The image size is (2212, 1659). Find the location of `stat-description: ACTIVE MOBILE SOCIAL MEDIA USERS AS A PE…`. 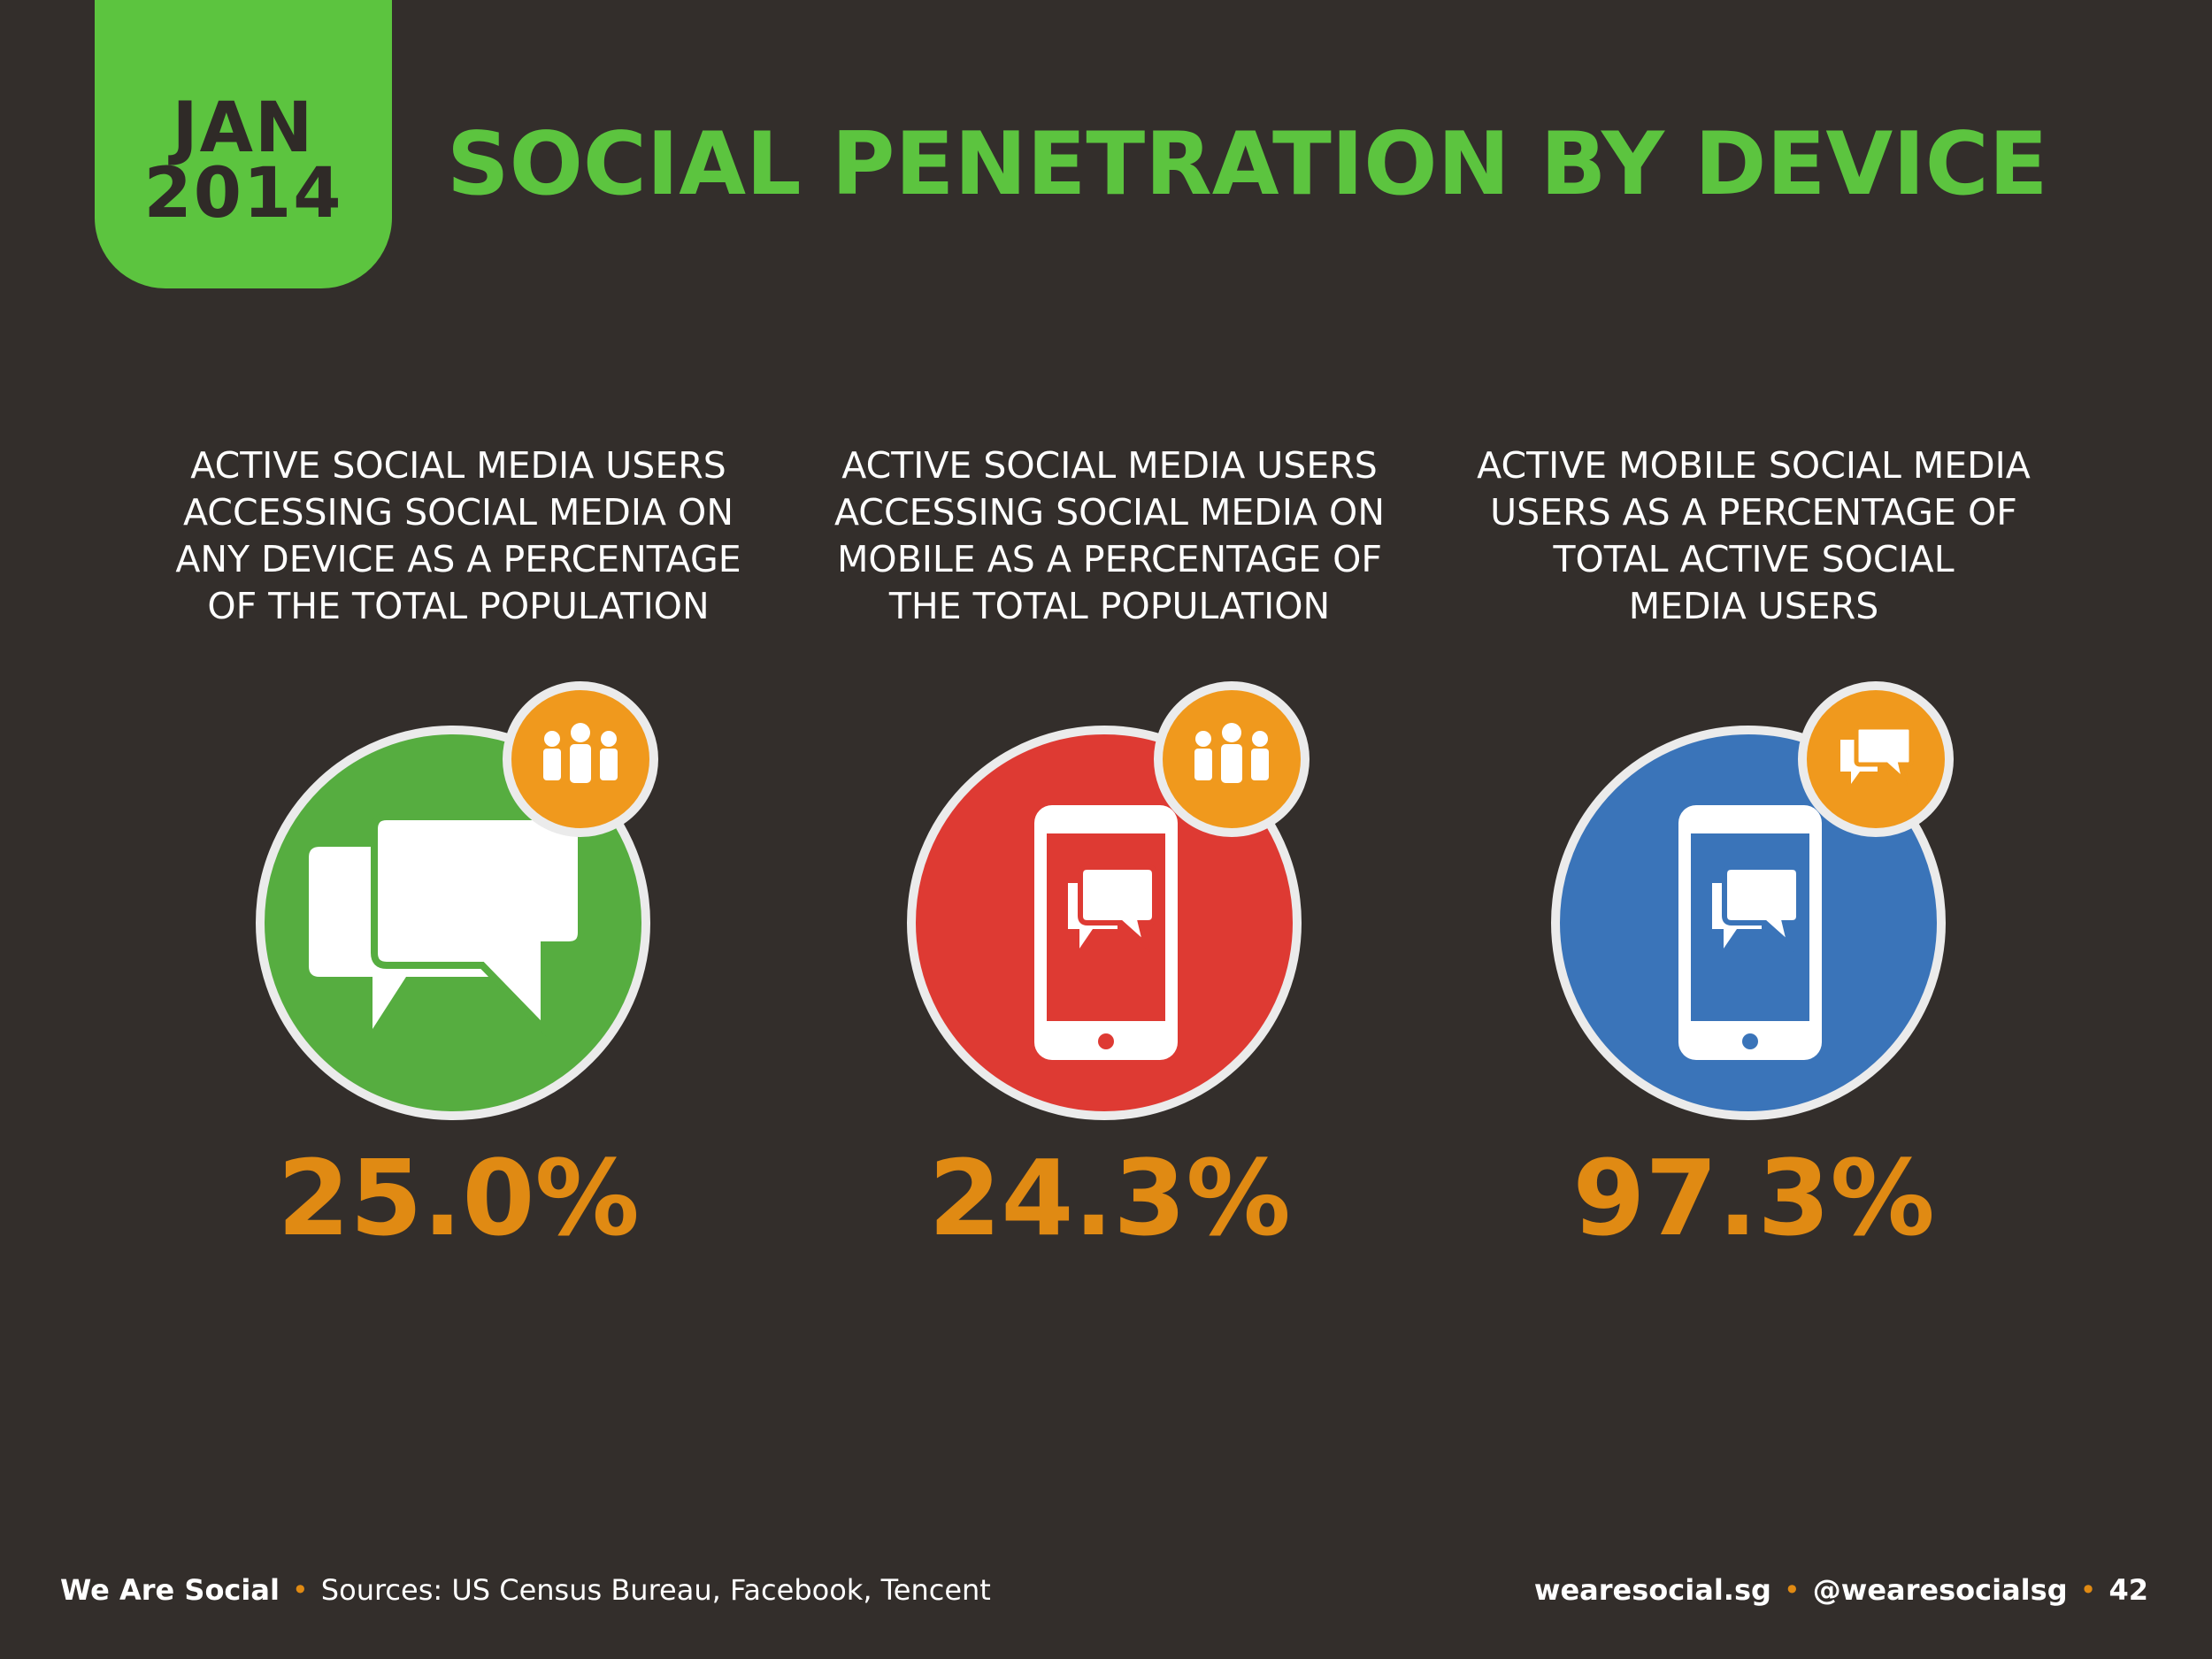

stat-description: ACTIVE MOBILE SOCIAL MEDIA USERS AS A PE… is located at coordinates (1754, 536).